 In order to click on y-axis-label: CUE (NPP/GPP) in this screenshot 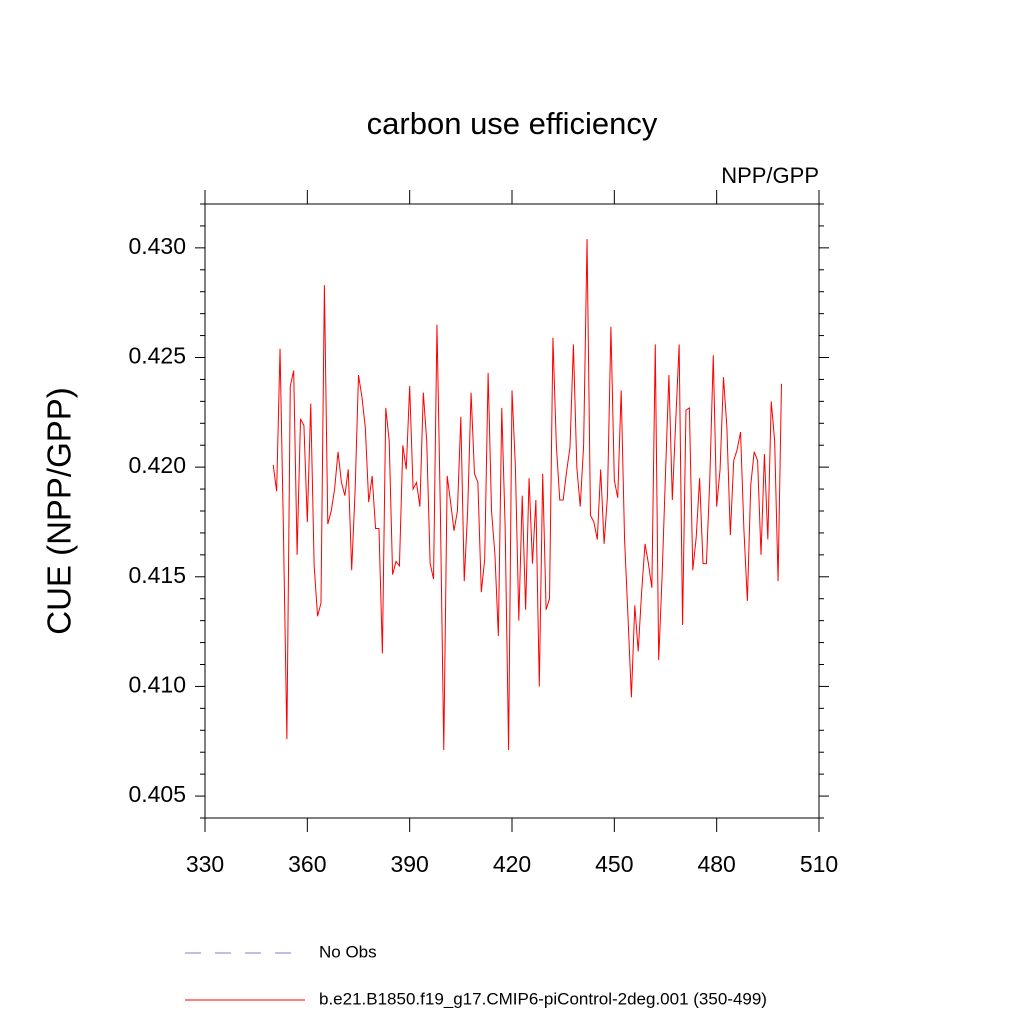, I will do `click(59, 511)`.